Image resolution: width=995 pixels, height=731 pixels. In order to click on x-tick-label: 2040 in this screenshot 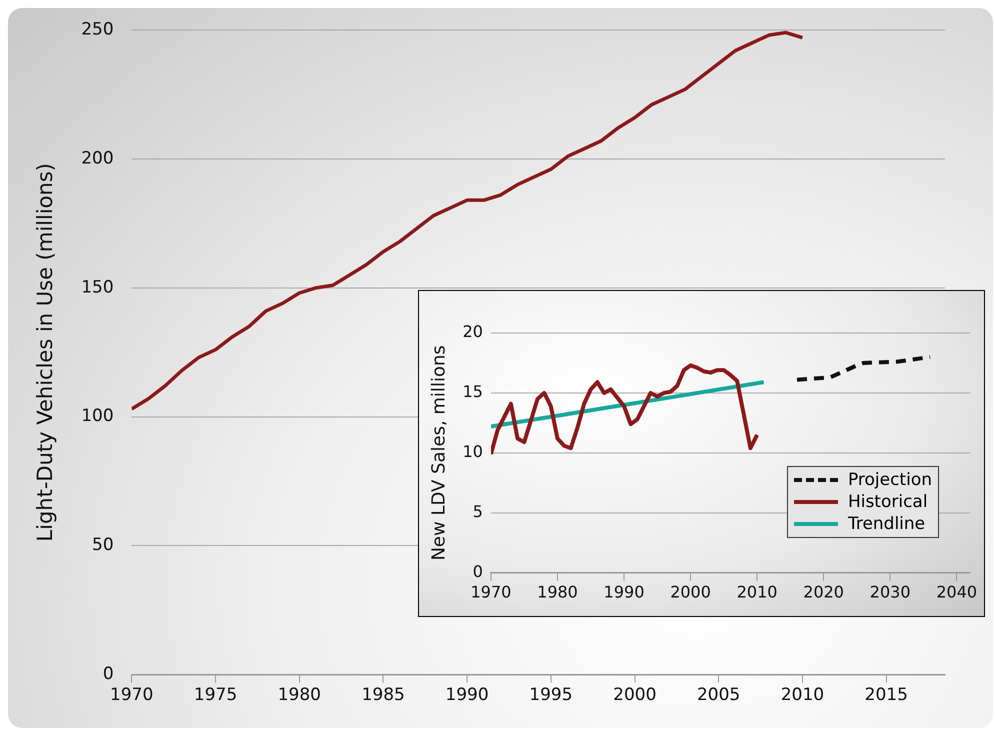, I will do `click(957, 592)`.